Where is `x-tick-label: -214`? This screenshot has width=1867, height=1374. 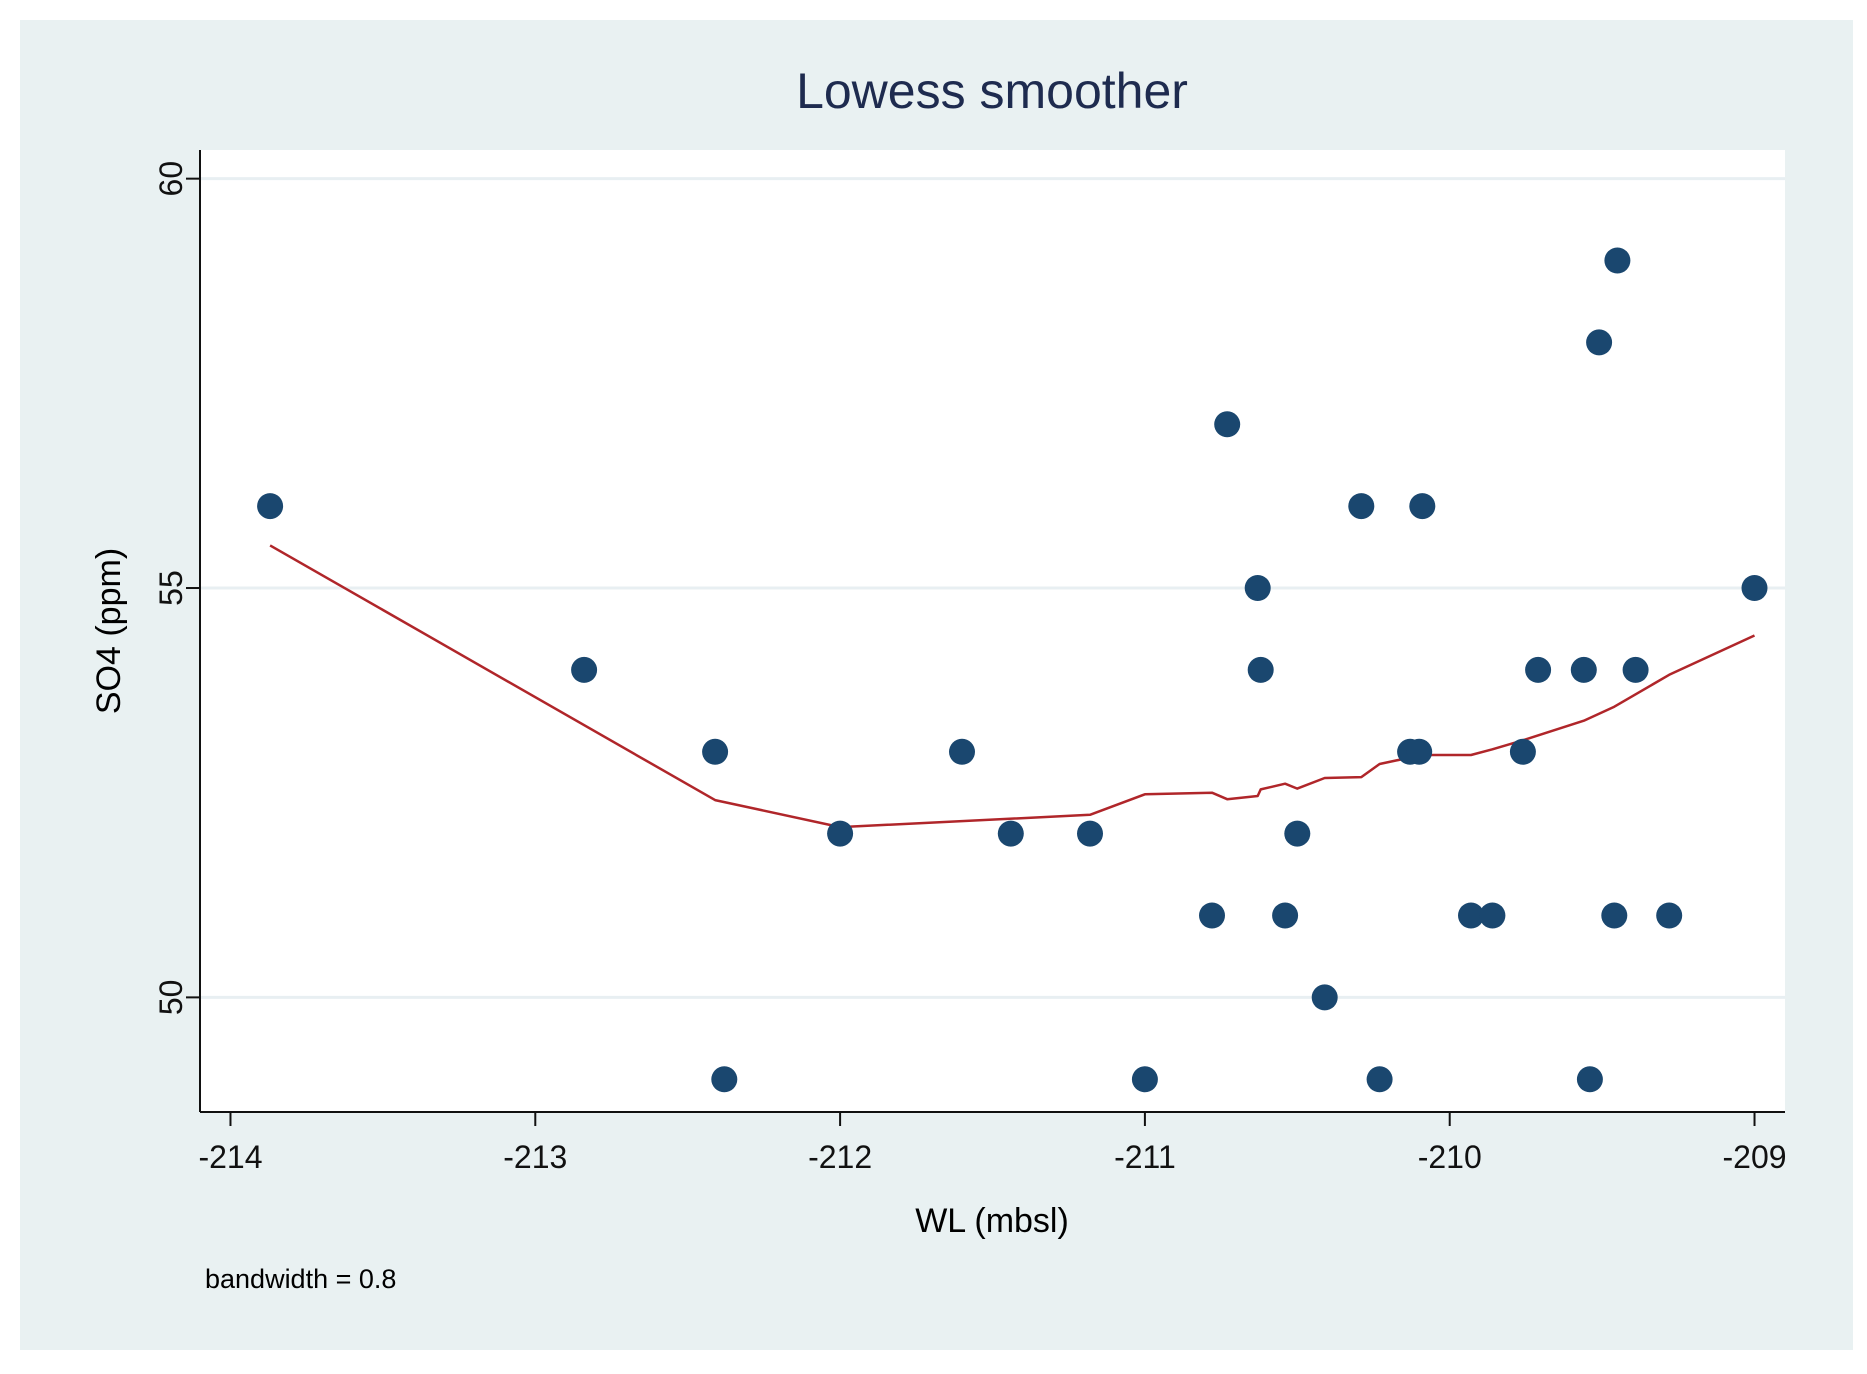 x-tick-label: -214 is located at coordinates (230, 1157).